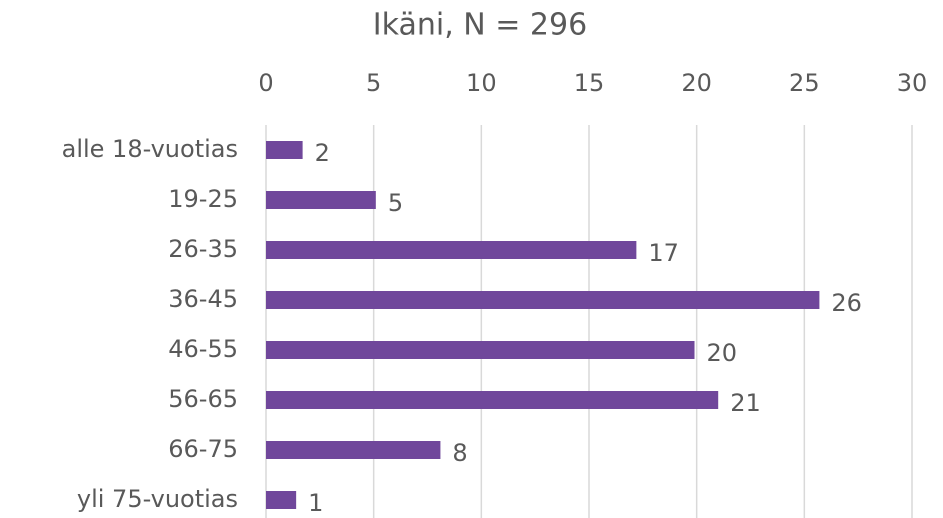  What do you see at coordinates (322, 153) in the screenshot?
I see `value-label: 2` at bounding box center [322, 153].